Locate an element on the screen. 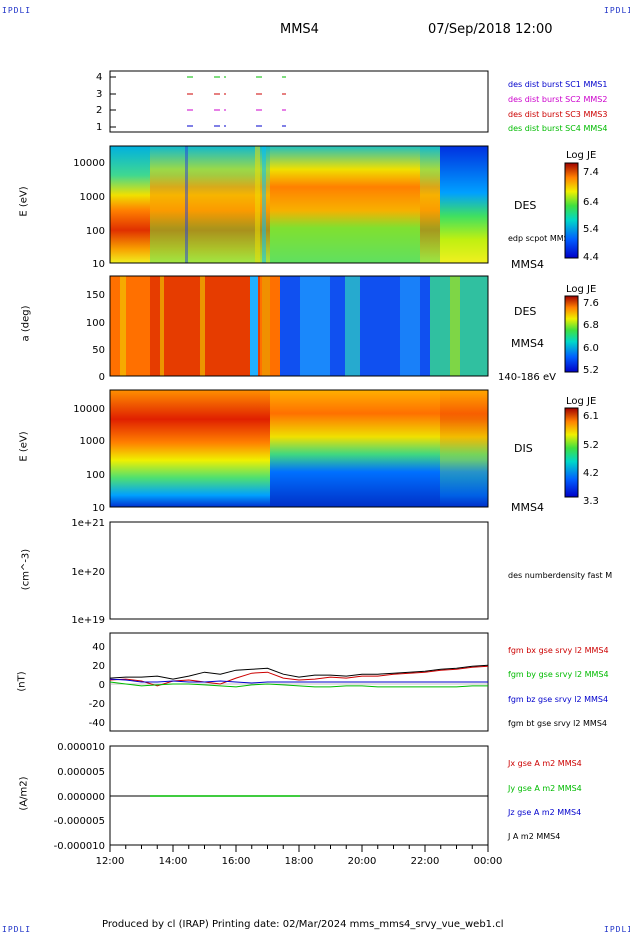  field-series-lines is located at coordinates (299, 676).